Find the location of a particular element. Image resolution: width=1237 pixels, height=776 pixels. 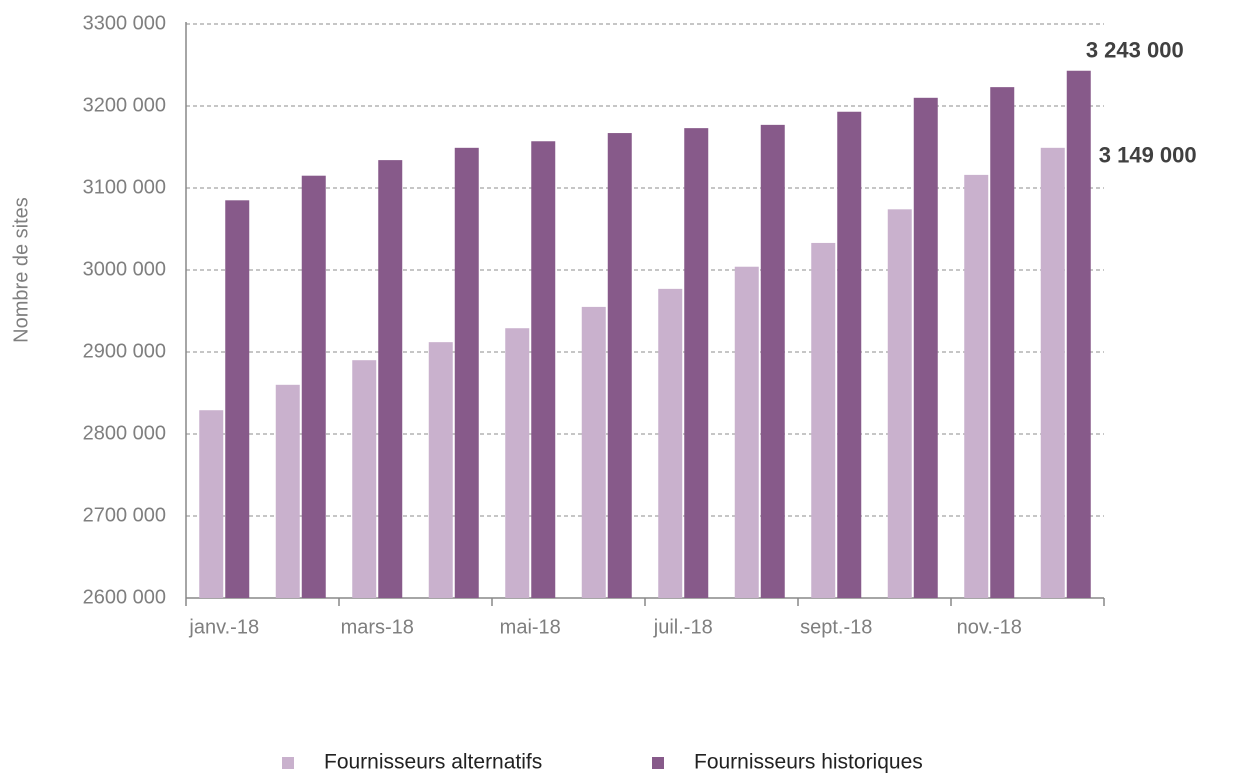

x-tick-label: mai-18 is located at coordinates (530, 627).